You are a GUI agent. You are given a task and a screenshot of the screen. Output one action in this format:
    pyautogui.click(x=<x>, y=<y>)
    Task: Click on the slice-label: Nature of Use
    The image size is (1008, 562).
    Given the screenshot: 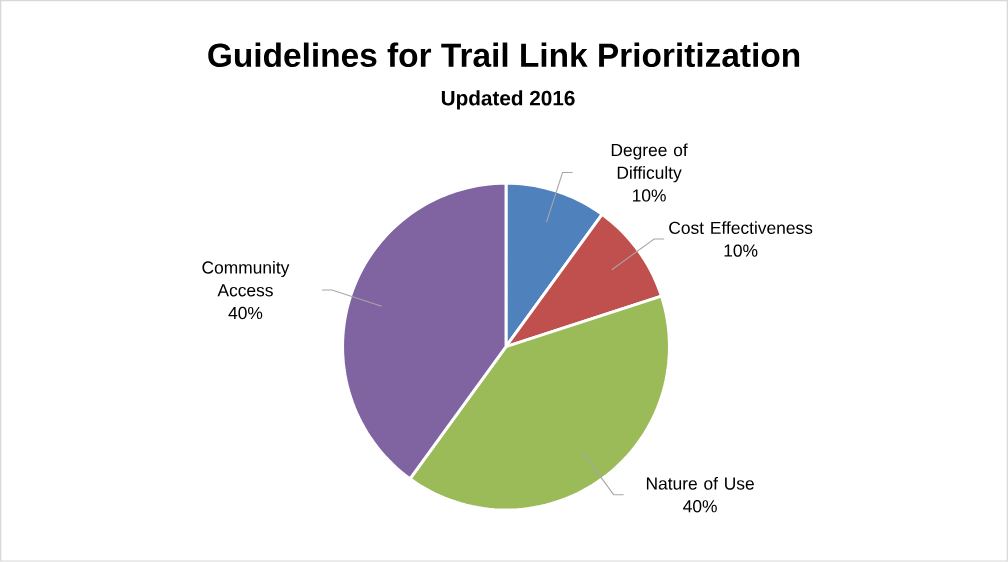 What is the action you would take?
    pyautogui.click(x=700, y=483)
    